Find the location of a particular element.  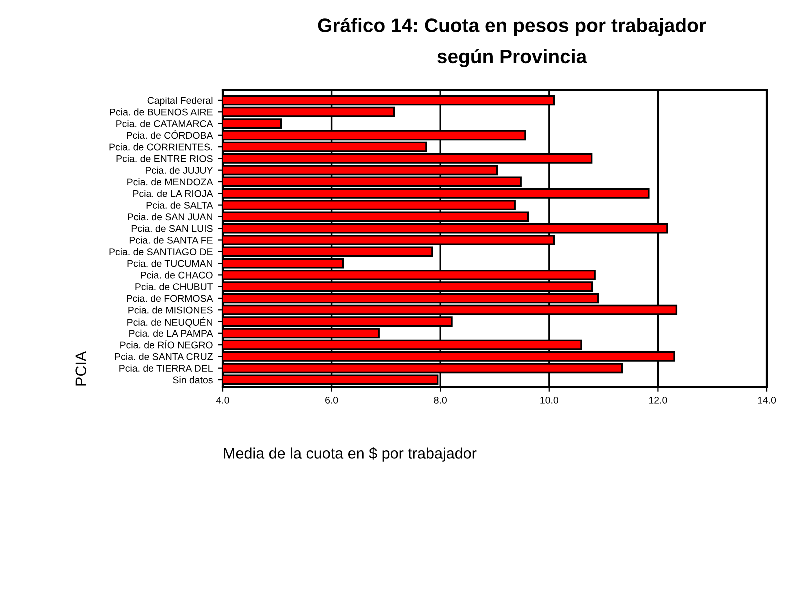

y-tick-label: Pcia. de ENTRE RIOS is located at coordinates (164, 158).